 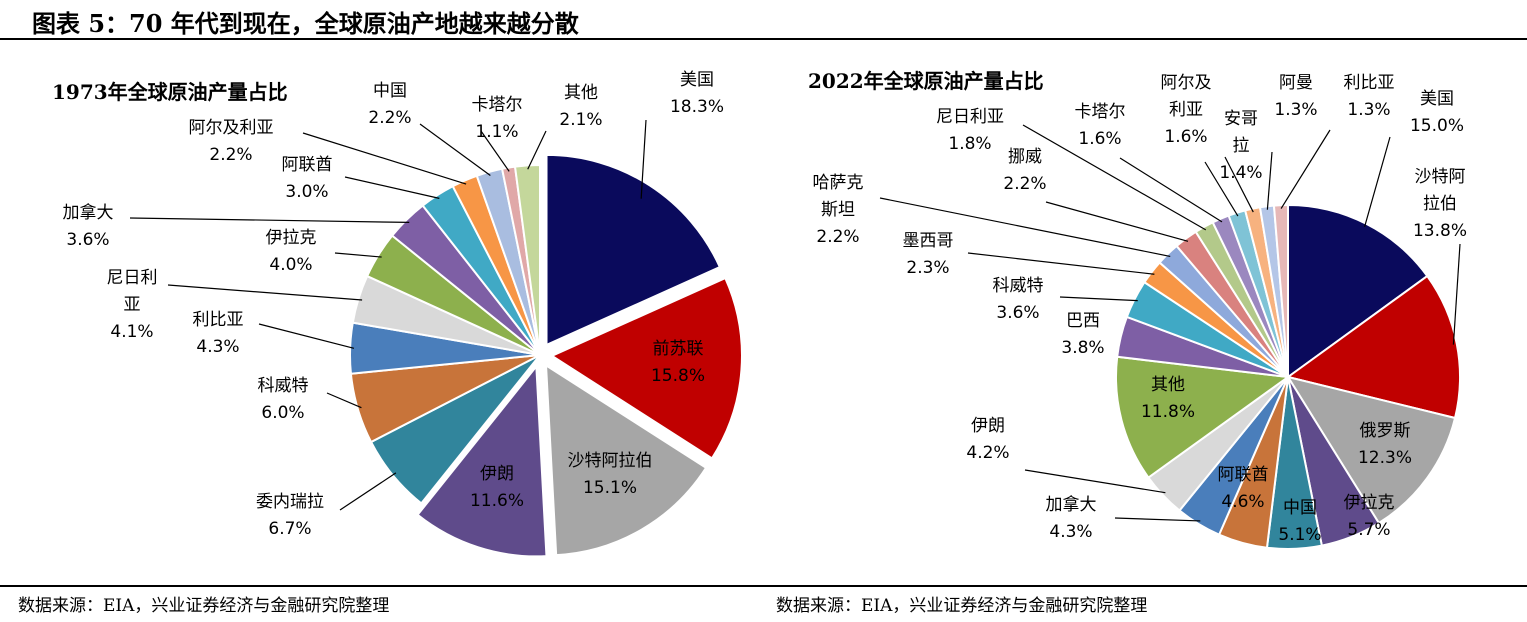 What do you see at coordinates (1368, 530) in the screenshot?
I see `slice-value-label: 5.7%` at bounding box center [1368, 530].